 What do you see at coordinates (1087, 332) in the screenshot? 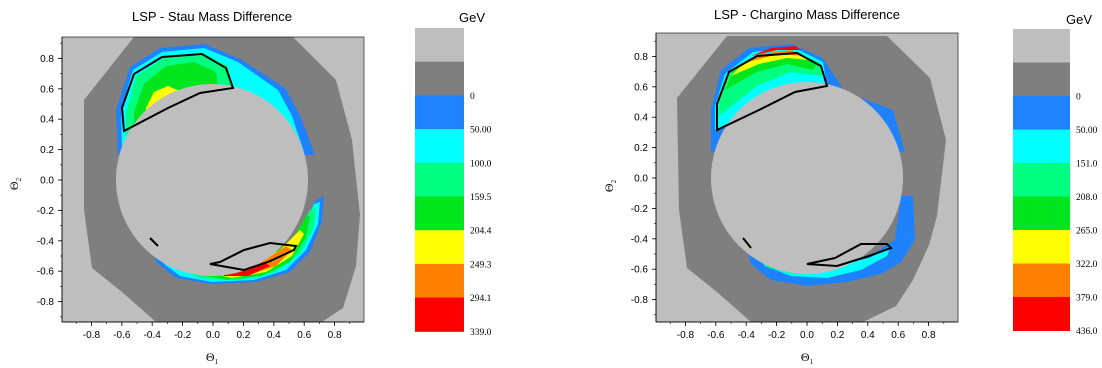
I see `colorbar-level-label: 436.0` at bounding box center [1087, 332].